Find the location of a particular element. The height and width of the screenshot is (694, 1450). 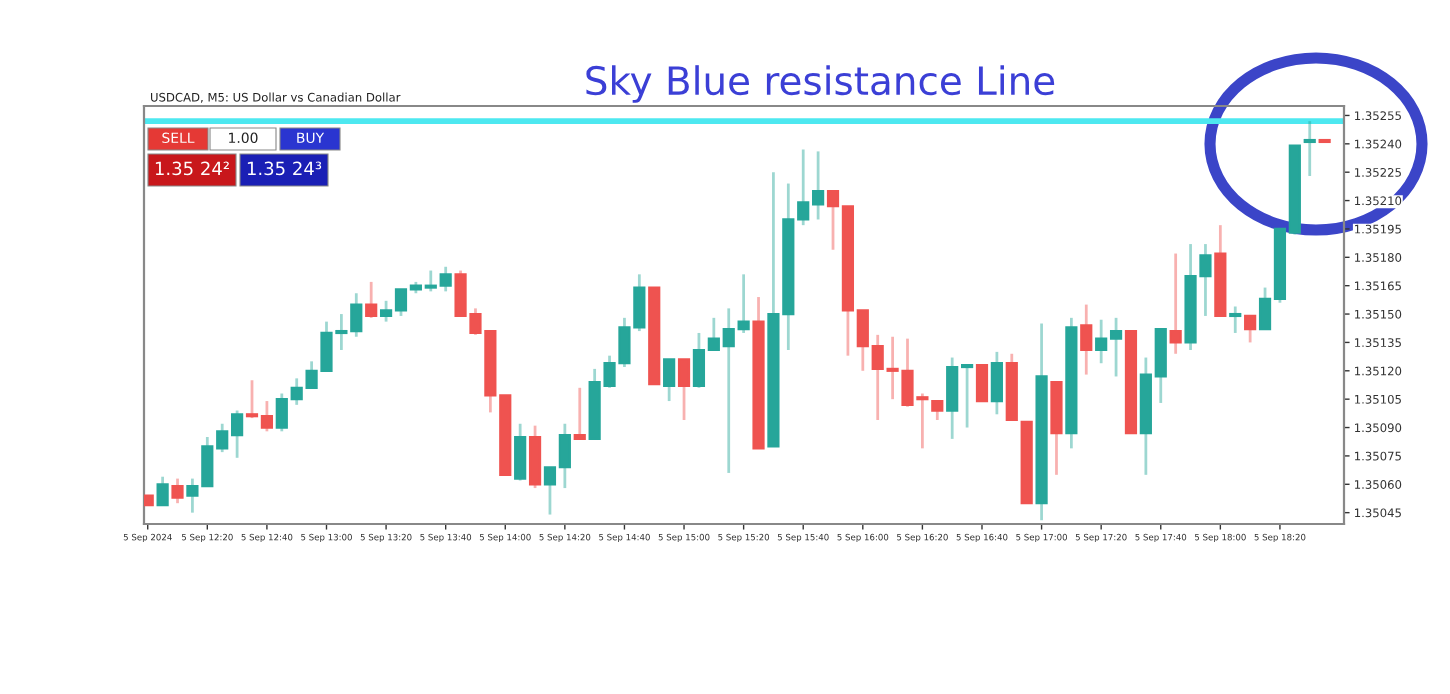

chart-title: Sky Blue resistance Line is located at coordinates (820, 84).